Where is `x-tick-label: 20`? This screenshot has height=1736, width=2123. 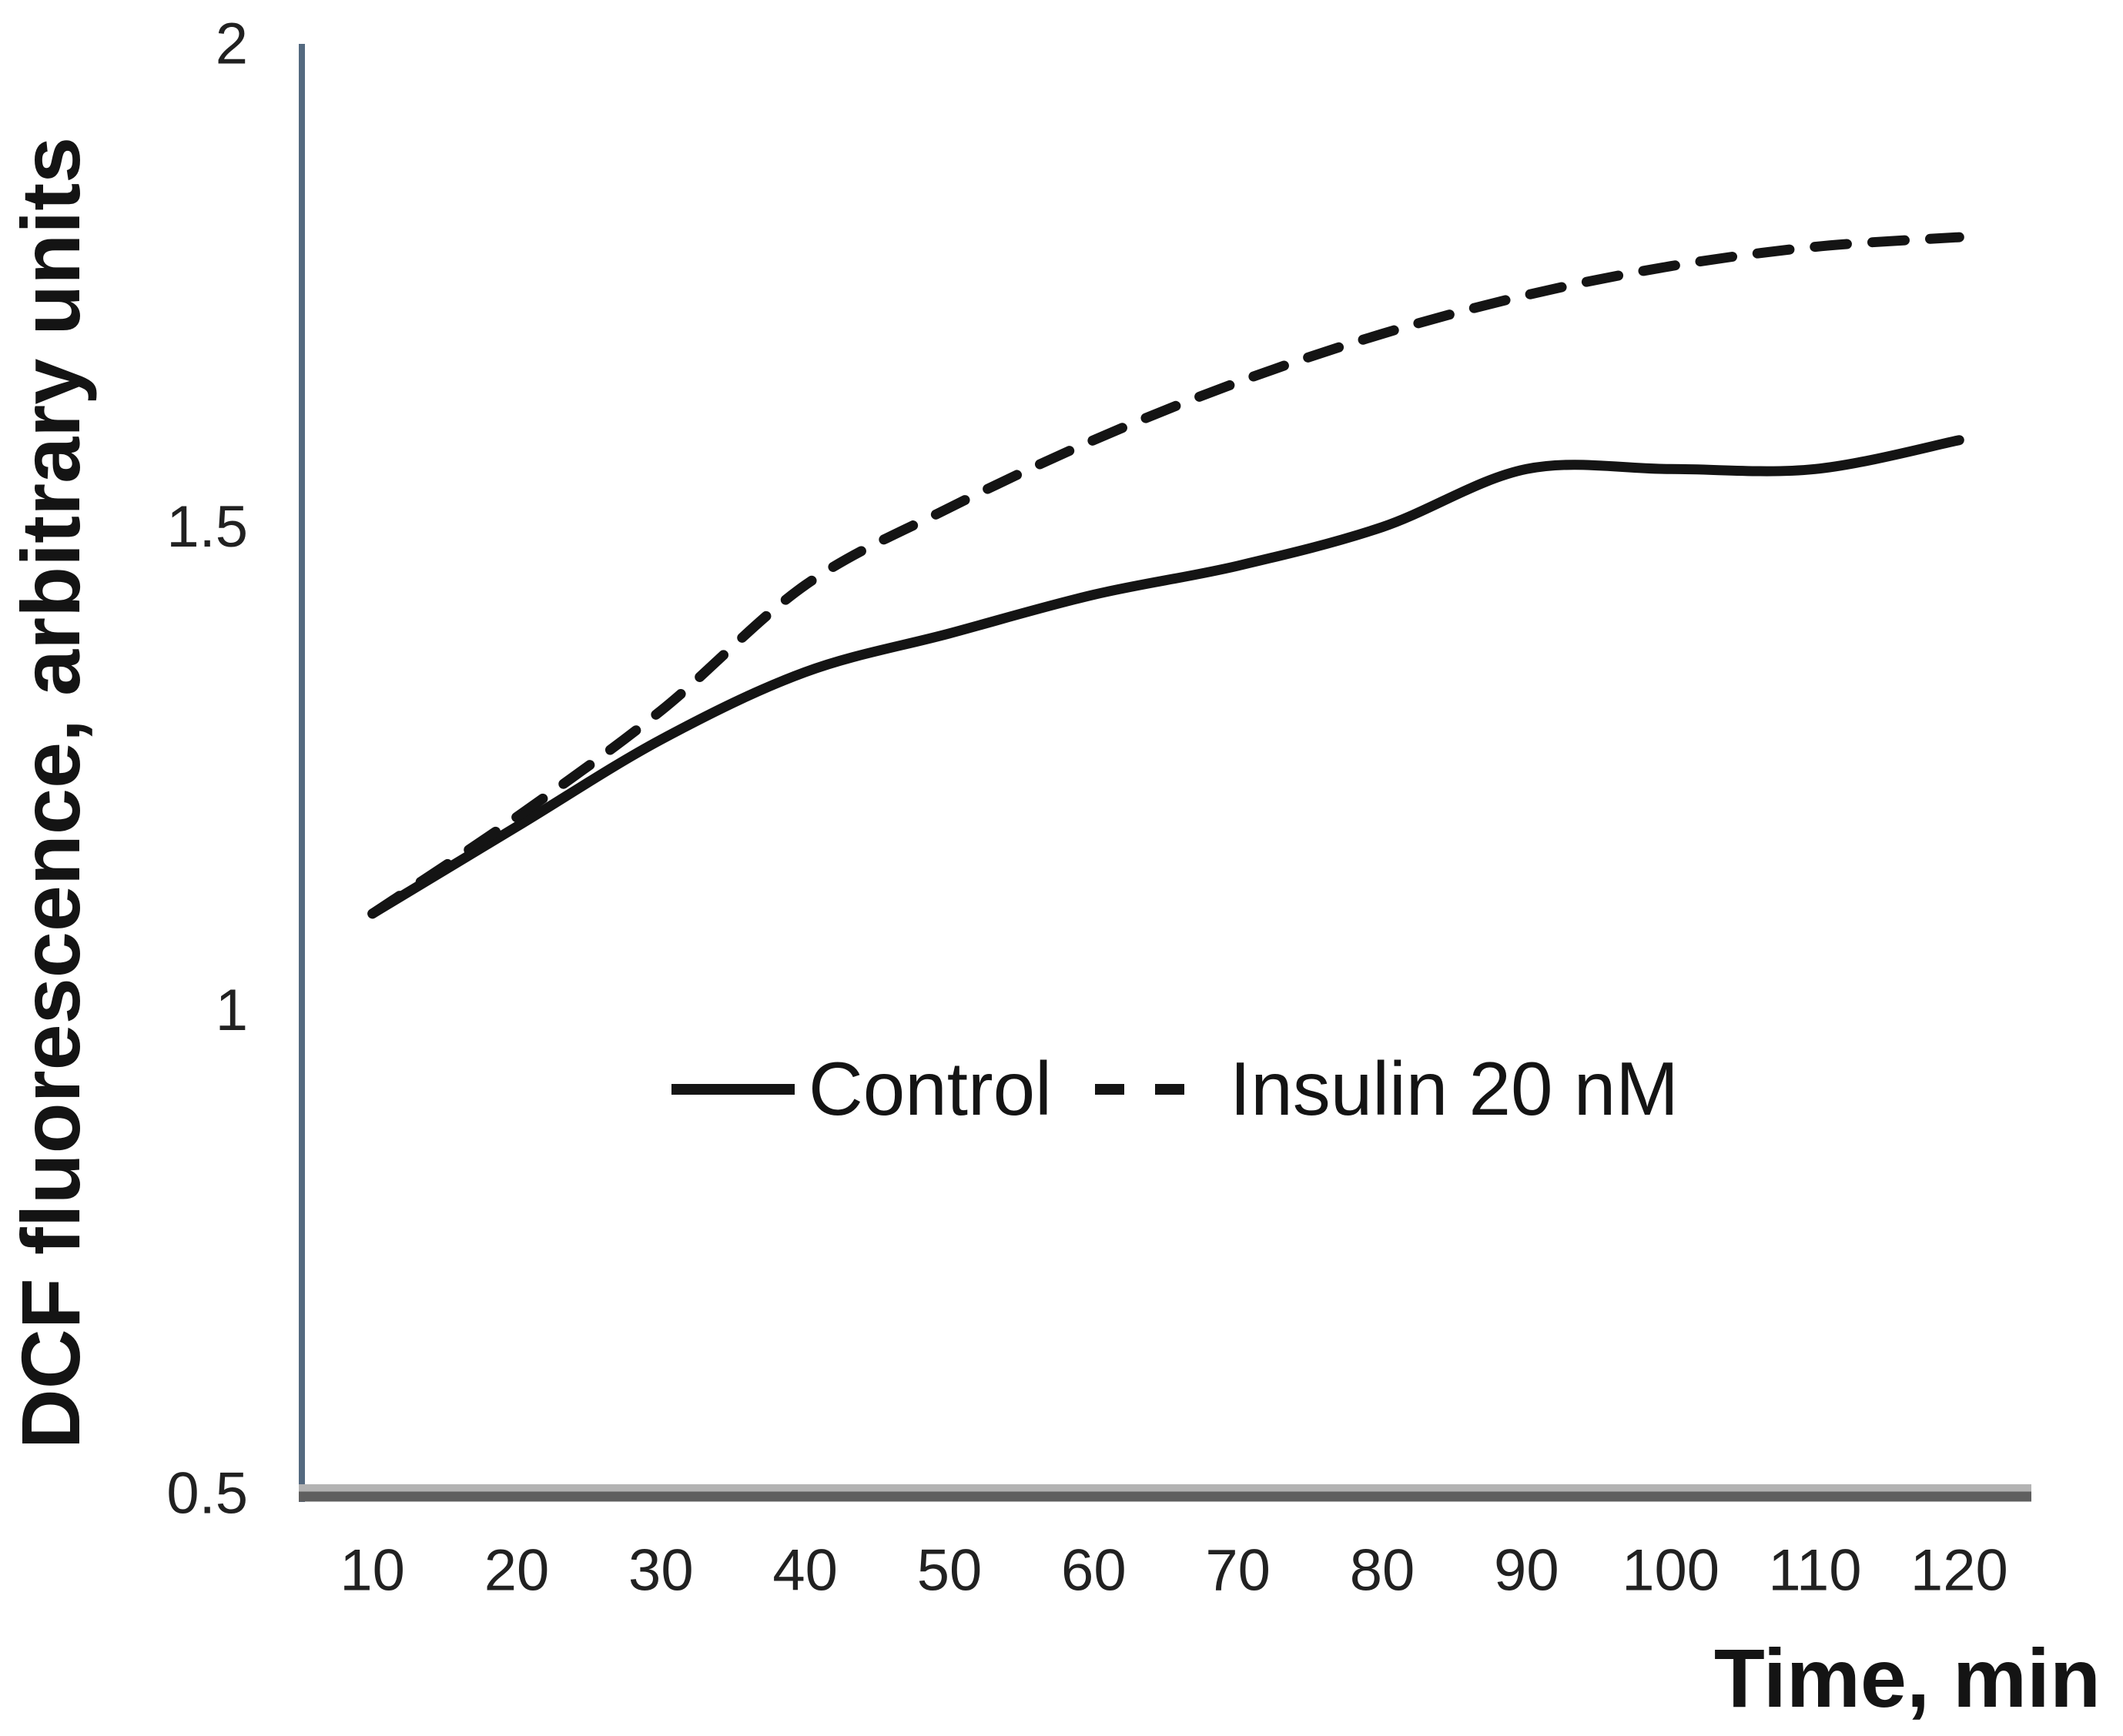 x-tick-label: 20 is located at coordinates (517, 1571).